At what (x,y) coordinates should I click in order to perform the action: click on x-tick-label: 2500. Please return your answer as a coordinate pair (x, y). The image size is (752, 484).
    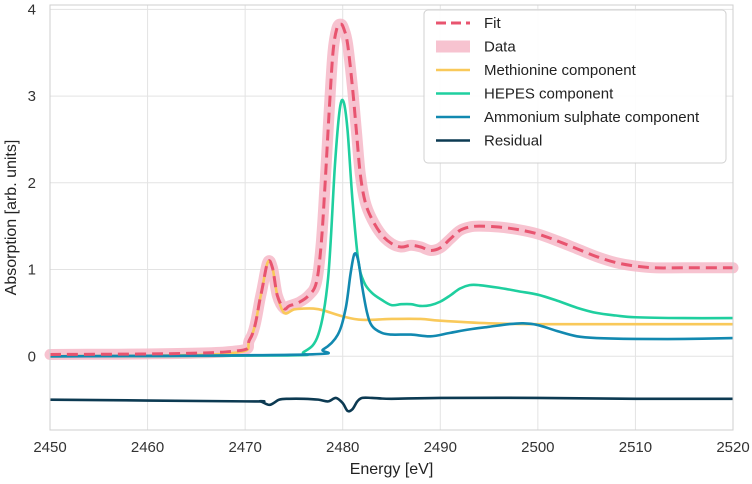
    Looking at the image, I should click on (537, 447).